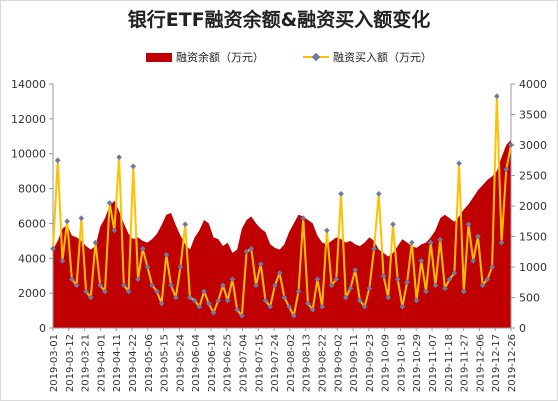  What do you see at coordinates (533, 145) in the screenshot?
I see `y-right-tick-label: 3000` at bounding box center [533, 145].